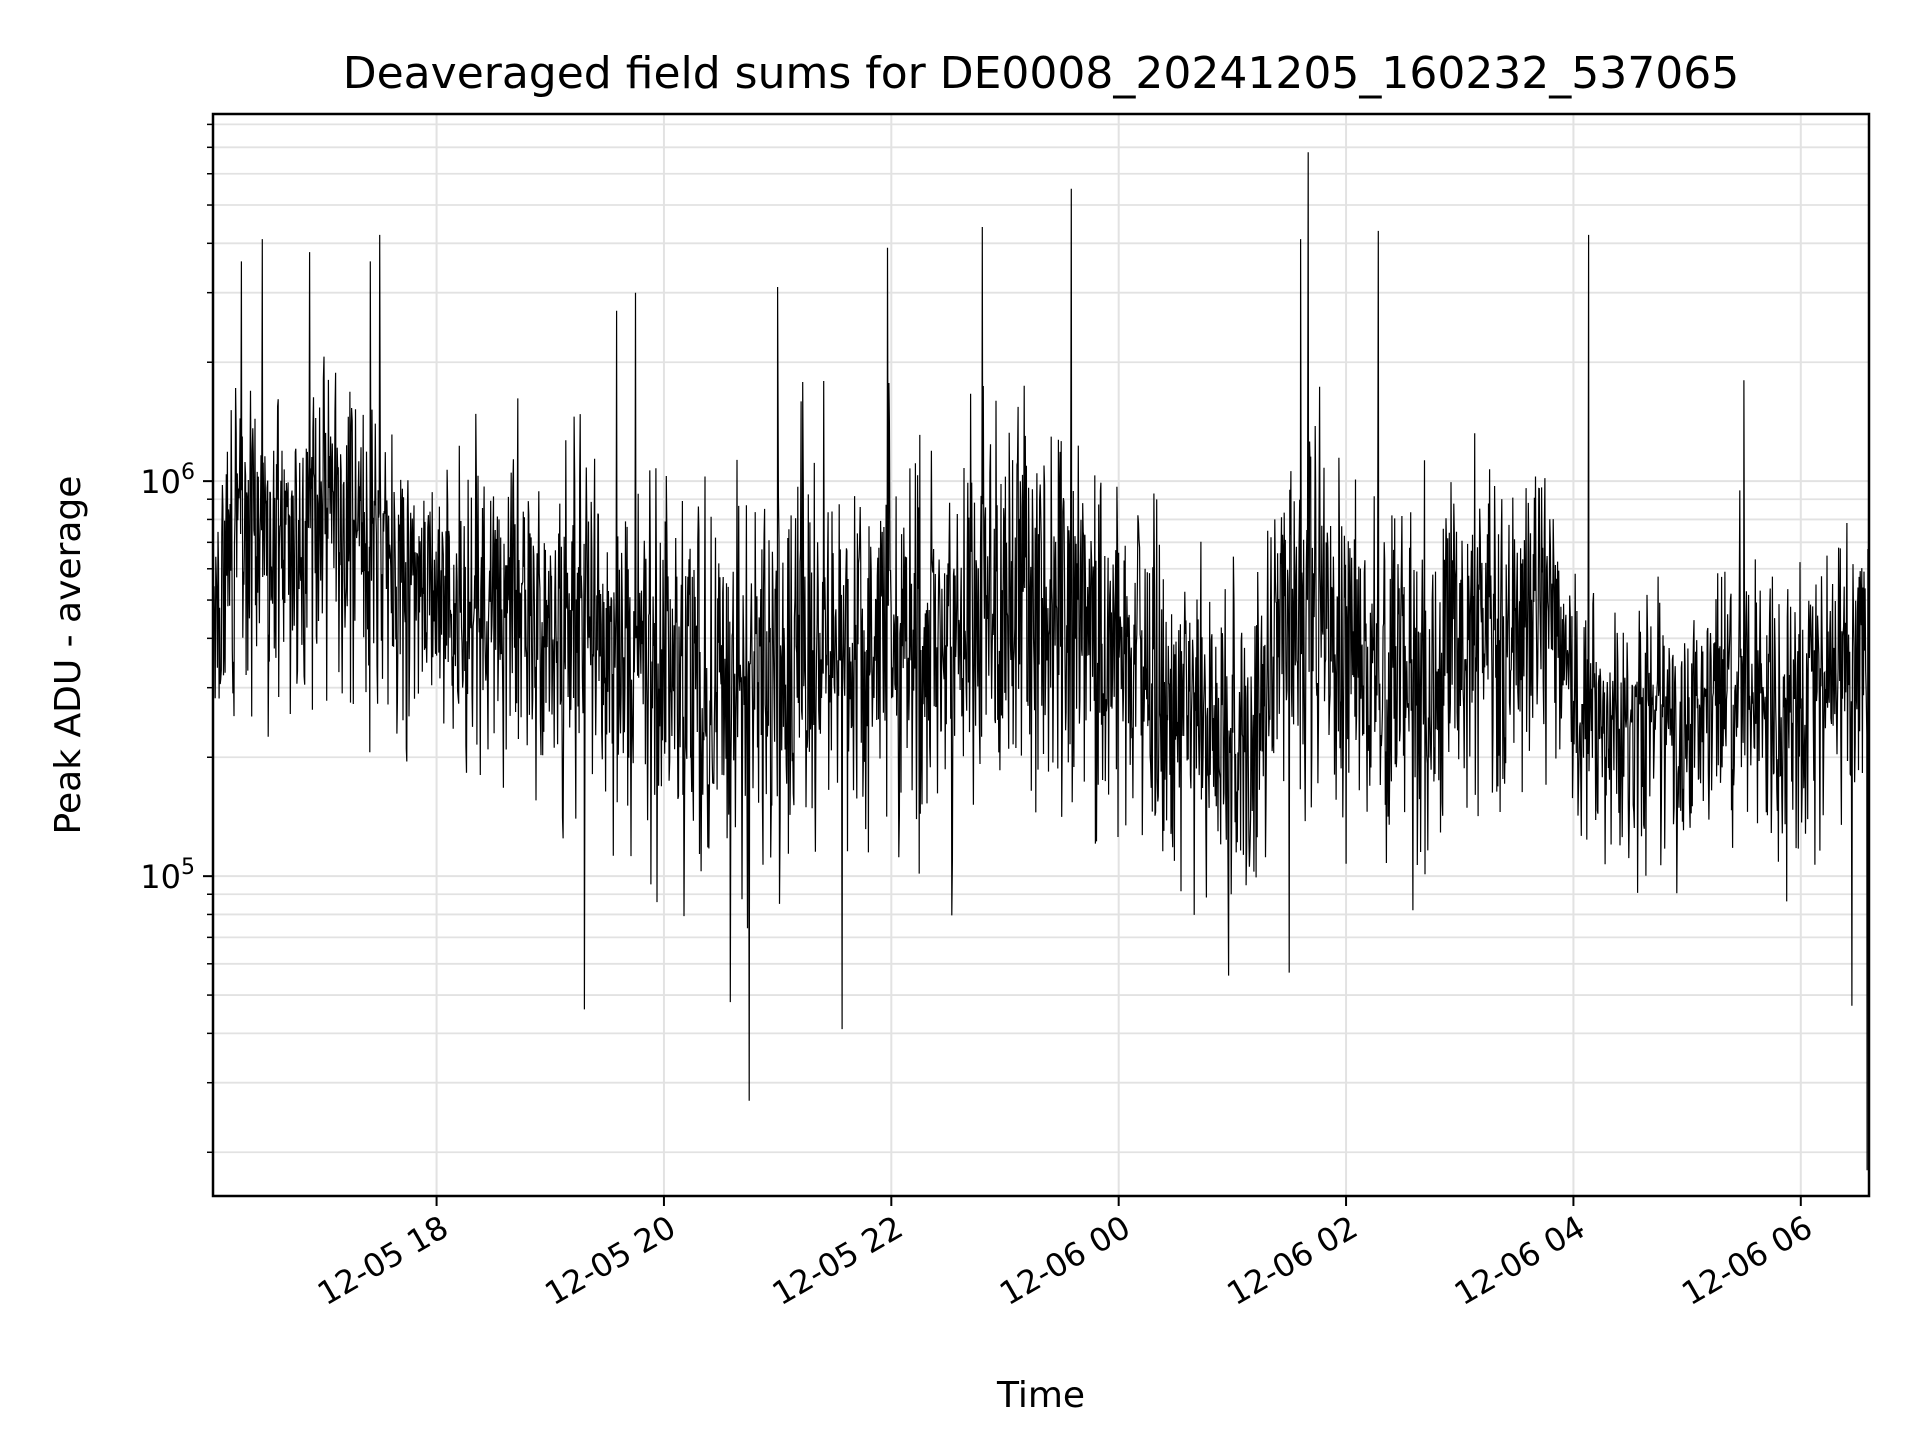  I want to click on y-tick-label: 106, so click(167, 480).